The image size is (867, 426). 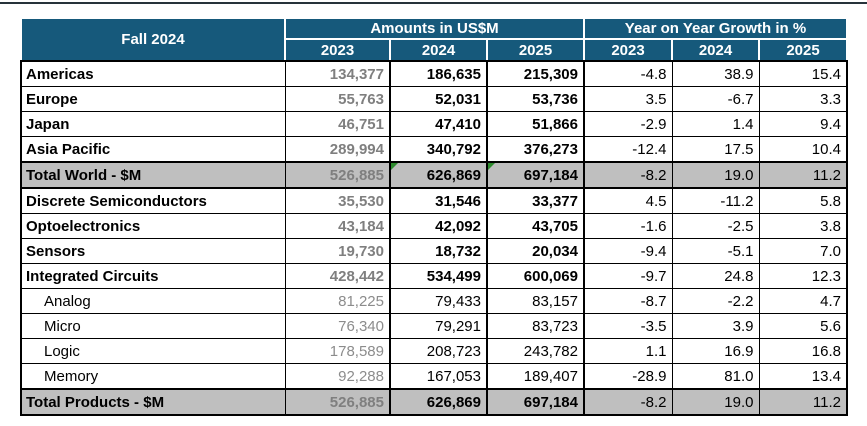 I want to click on growth-2024-cell: 24.8, so click(x=715, y=276).